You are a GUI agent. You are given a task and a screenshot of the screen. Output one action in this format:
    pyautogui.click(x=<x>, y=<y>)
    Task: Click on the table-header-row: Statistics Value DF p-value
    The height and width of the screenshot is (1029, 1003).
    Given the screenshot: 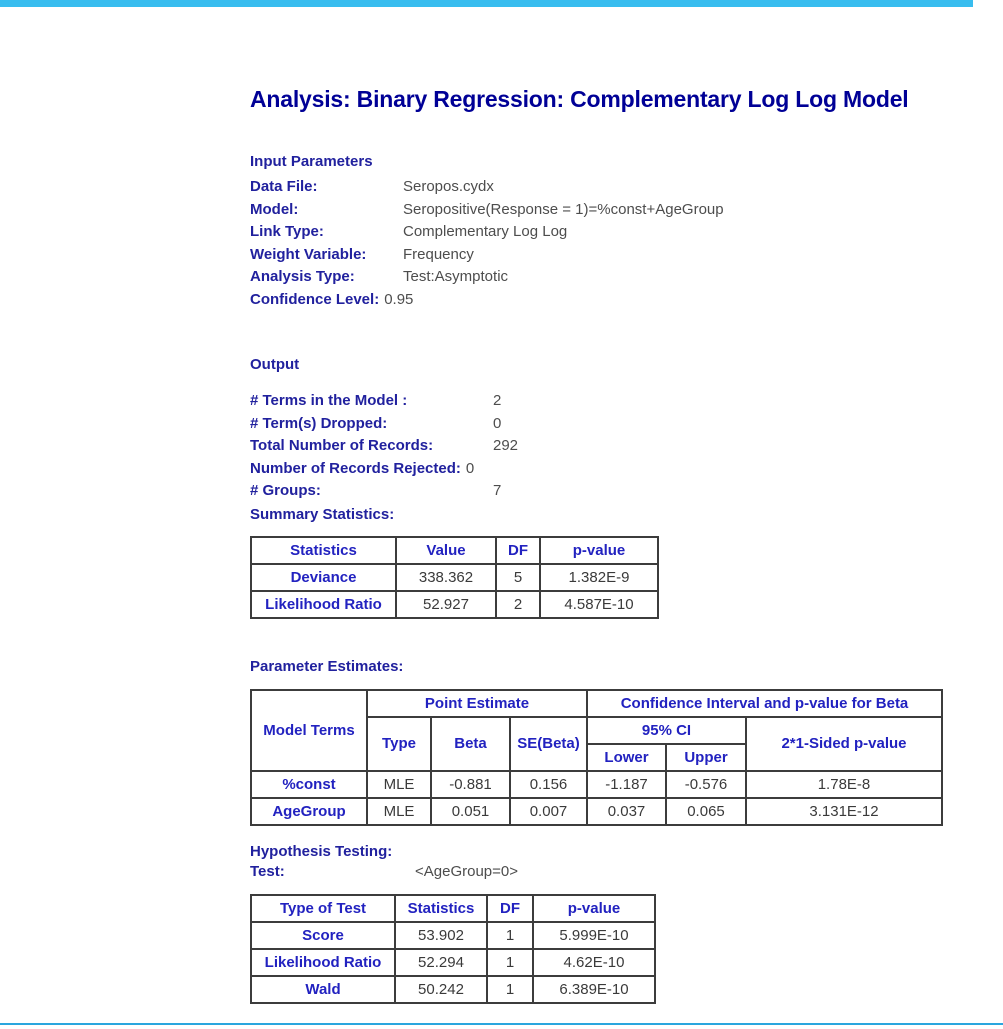 What is the action you would take?
    pyautogui.click(x=454, y=550)
    